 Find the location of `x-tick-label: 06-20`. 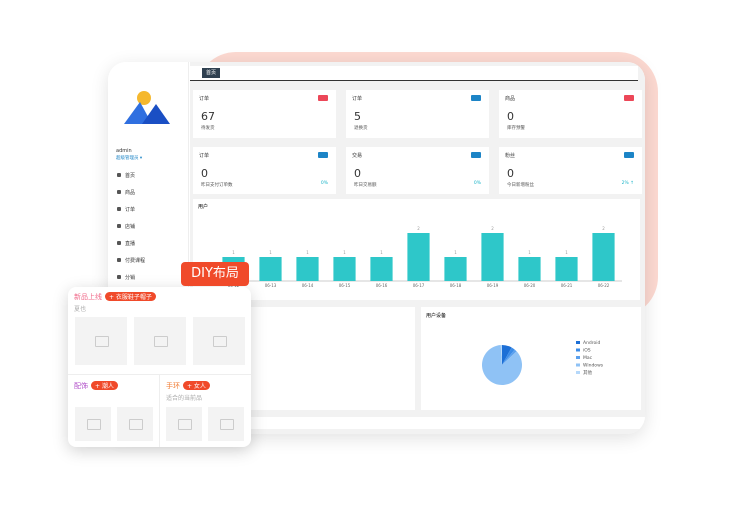

x-tick-label: 06-20 is located at coordinates (530, 285).